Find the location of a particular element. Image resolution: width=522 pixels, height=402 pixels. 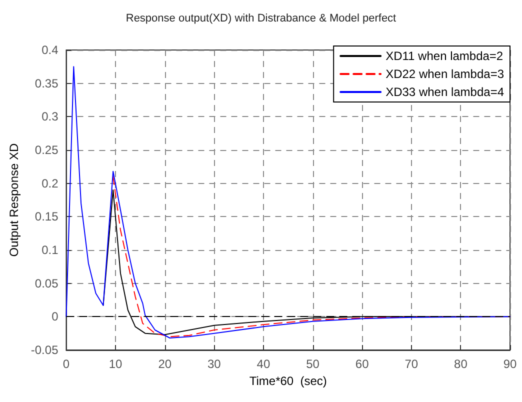

x-tick-label: 20 is located at coordinates (165, 364).